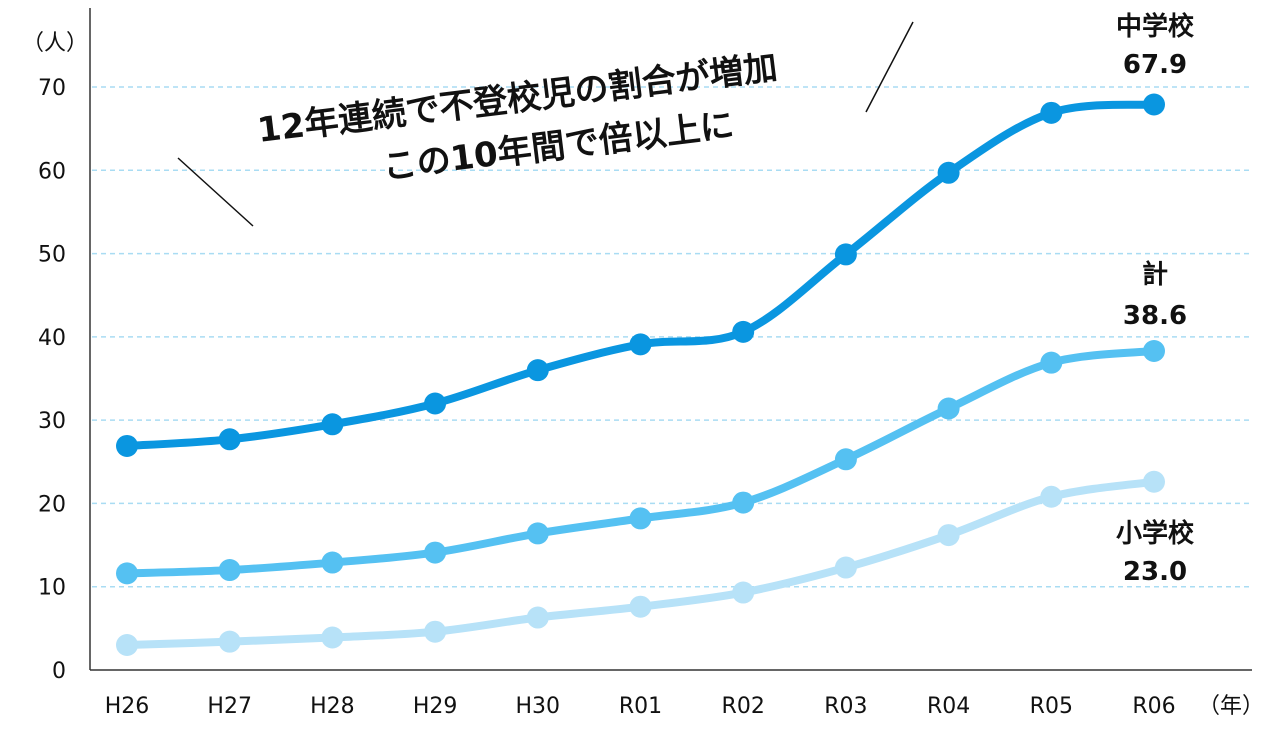 Image resolution: width=1280 pixels, height=730 pixels. Describe the element at coordinates (1154, 481) in the screenshot. I see `data-point-elementary-R06` at that location.